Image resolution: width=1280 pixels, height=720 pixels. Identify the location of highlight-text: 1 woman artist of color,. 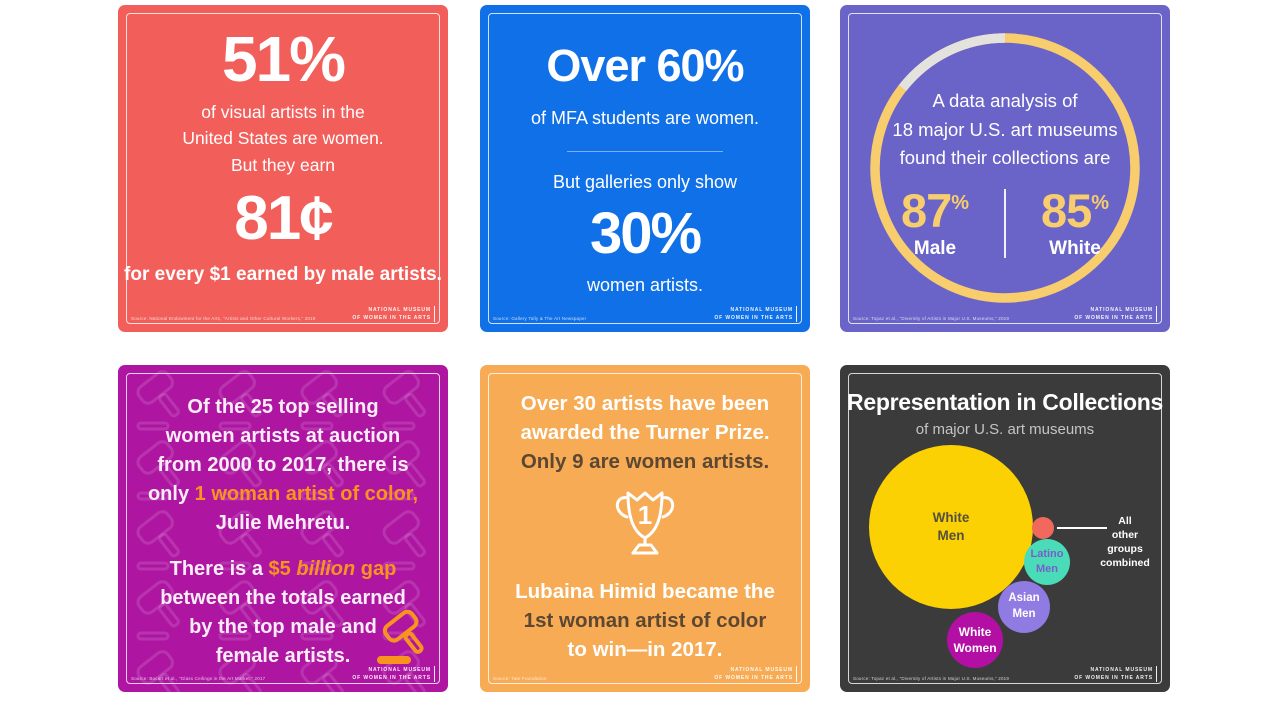
(306, 494).